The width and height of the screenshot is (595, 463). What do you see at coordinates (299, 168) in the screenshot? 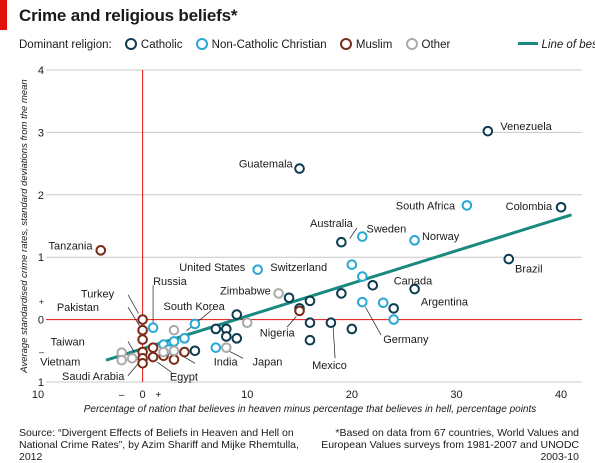
I see `point-catholic-guatemala` at bounding box center [299, 168].